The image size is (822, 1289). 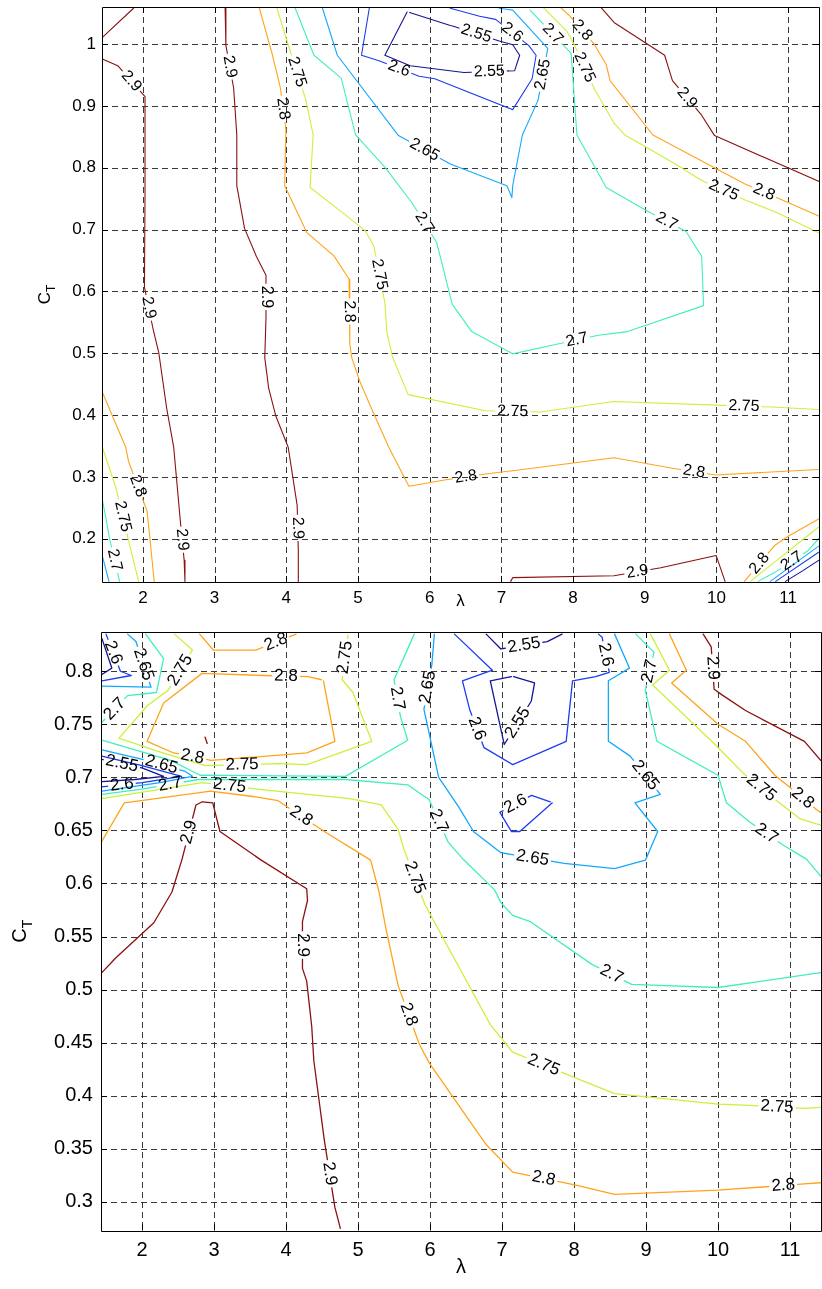 I want to click on y-tick-label: 0.45, so click(x=73, y=1041).